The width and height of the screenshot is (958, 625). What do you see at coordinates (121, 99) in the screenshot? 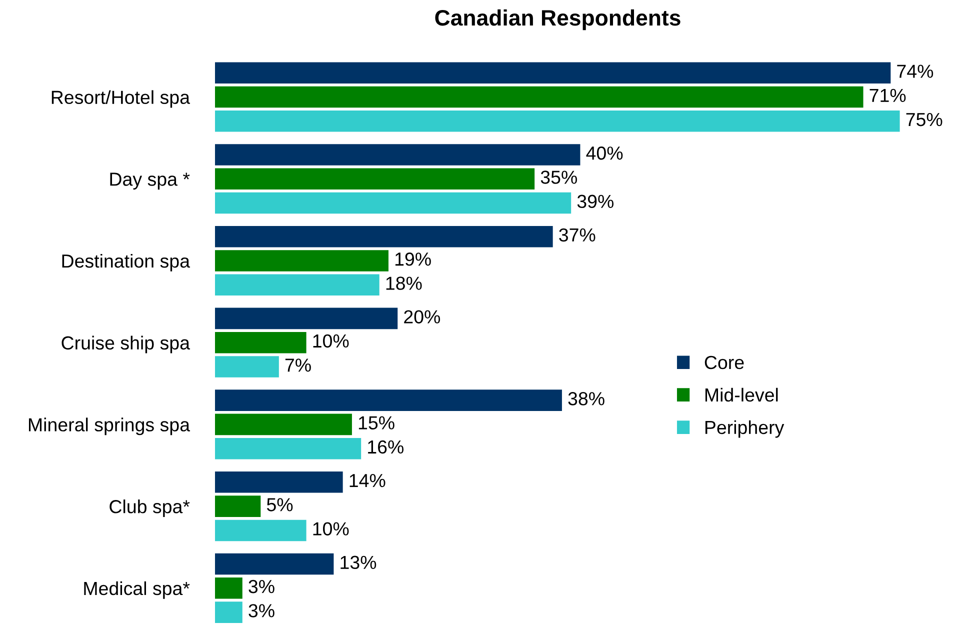
I see `y-tick-label: Resort/Hotel spa` at bounding box center [121, 99].